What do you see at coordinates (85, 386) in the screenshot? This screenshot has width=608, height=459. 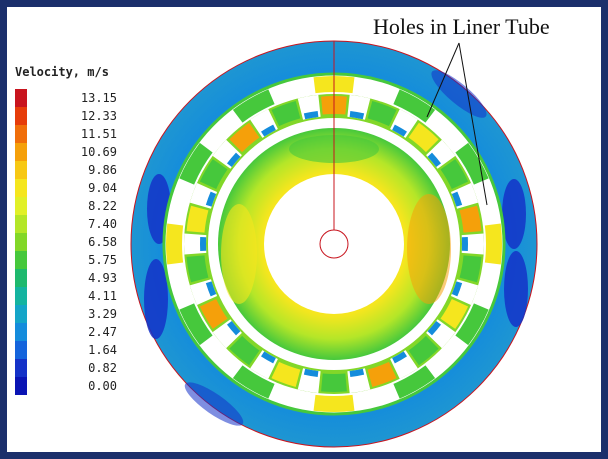 I see `legend-row: 0.00` at bounding box center [85, 386].